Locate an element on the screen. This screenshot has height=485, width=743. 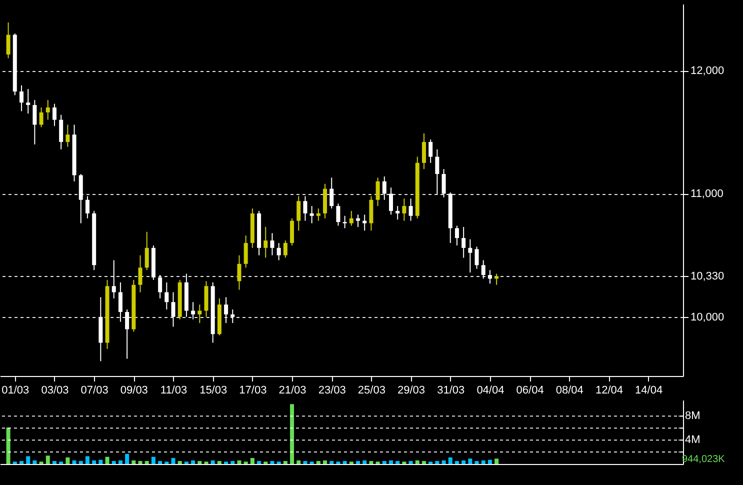
x-tick-label: 14/04 is located at coordinates (649, 390).